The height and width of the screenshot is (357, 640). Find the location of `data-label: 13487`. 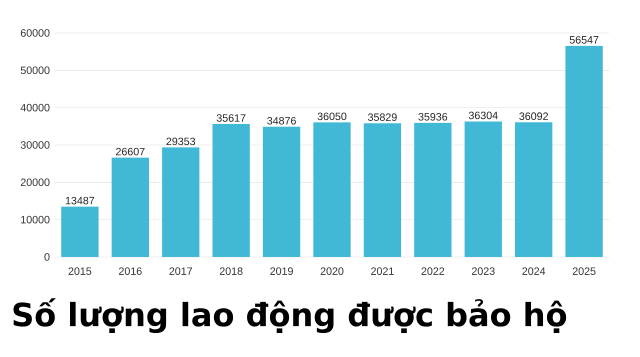

data-label: 13487 is located at coordinates (80, 200).